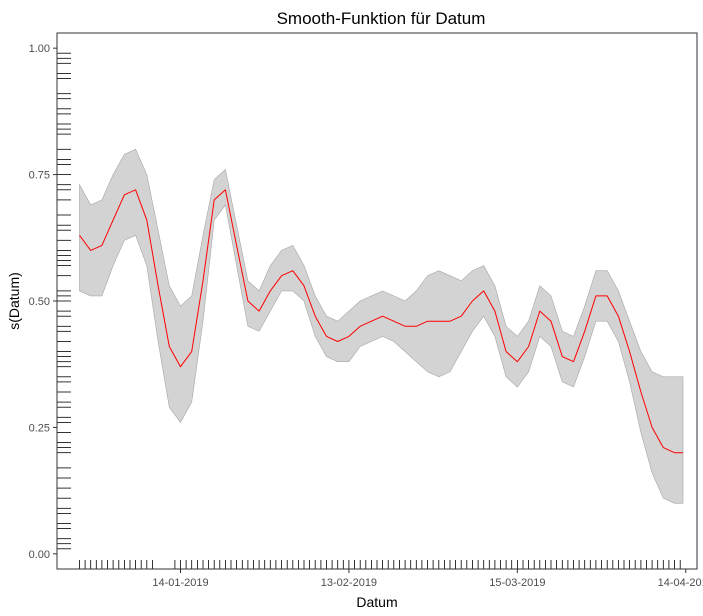  What do you see at coordinates (39, 555) in the screenshot?
I see `y-tick-label: 0.00` at bounding box center [39, 555].